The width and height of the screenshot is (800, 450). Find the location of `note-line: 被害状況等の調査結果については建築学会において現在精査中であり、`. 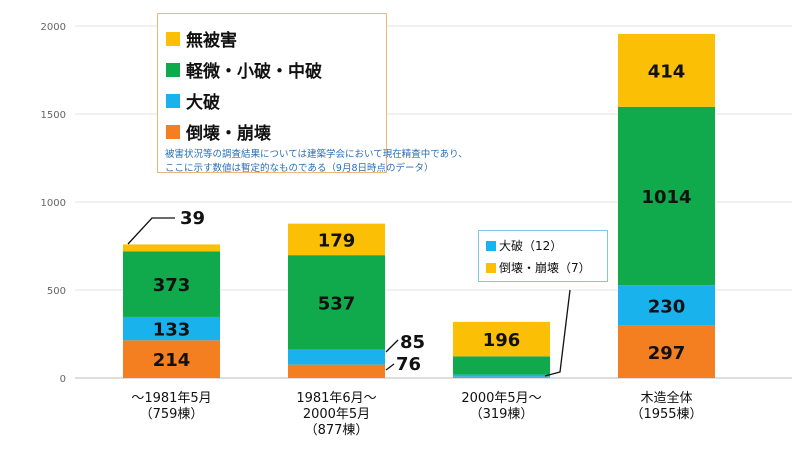

note-line: 被害状況等の調査結果については建築学会において現在精査中であり、 is located at coordinates (316, 154).